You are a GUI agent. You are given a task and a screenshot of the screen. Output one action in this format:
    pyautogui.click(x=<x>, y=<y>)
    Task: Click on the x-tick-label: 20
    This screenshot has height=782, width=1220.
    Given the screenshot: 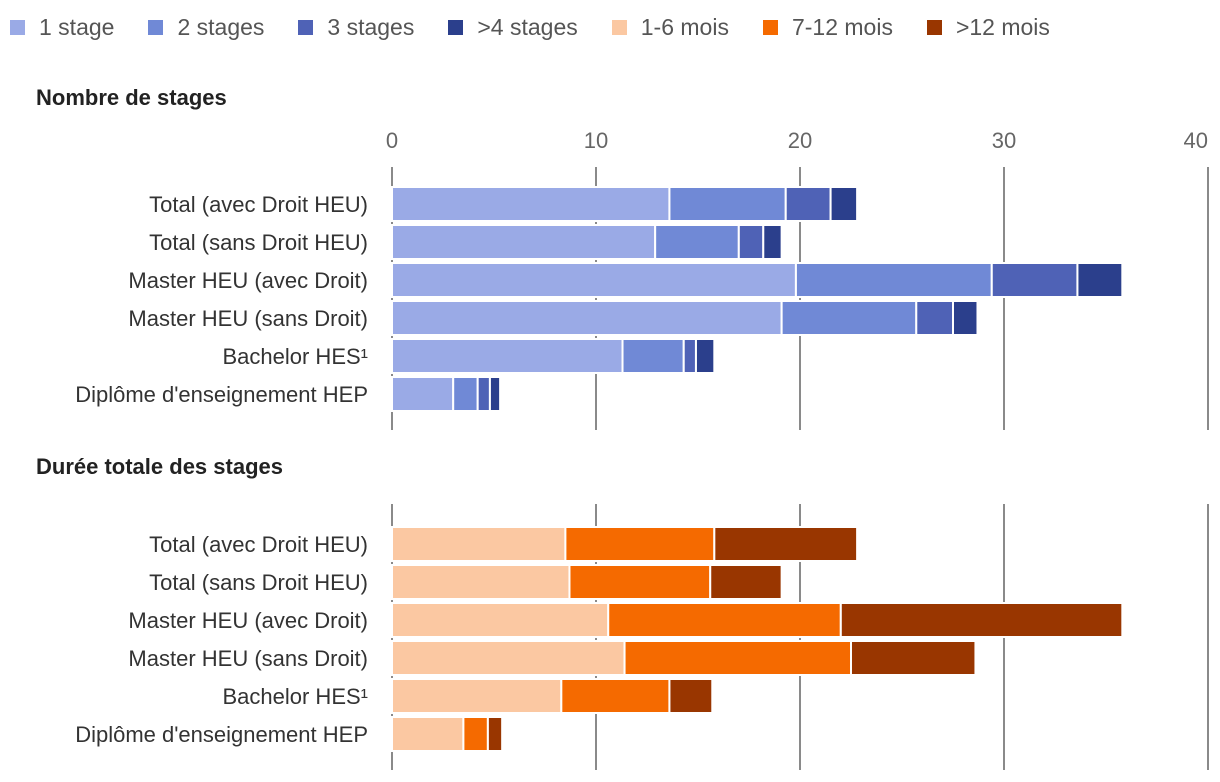 What is the action you would take?
    pyautogui.click(x=800, y=140)
    